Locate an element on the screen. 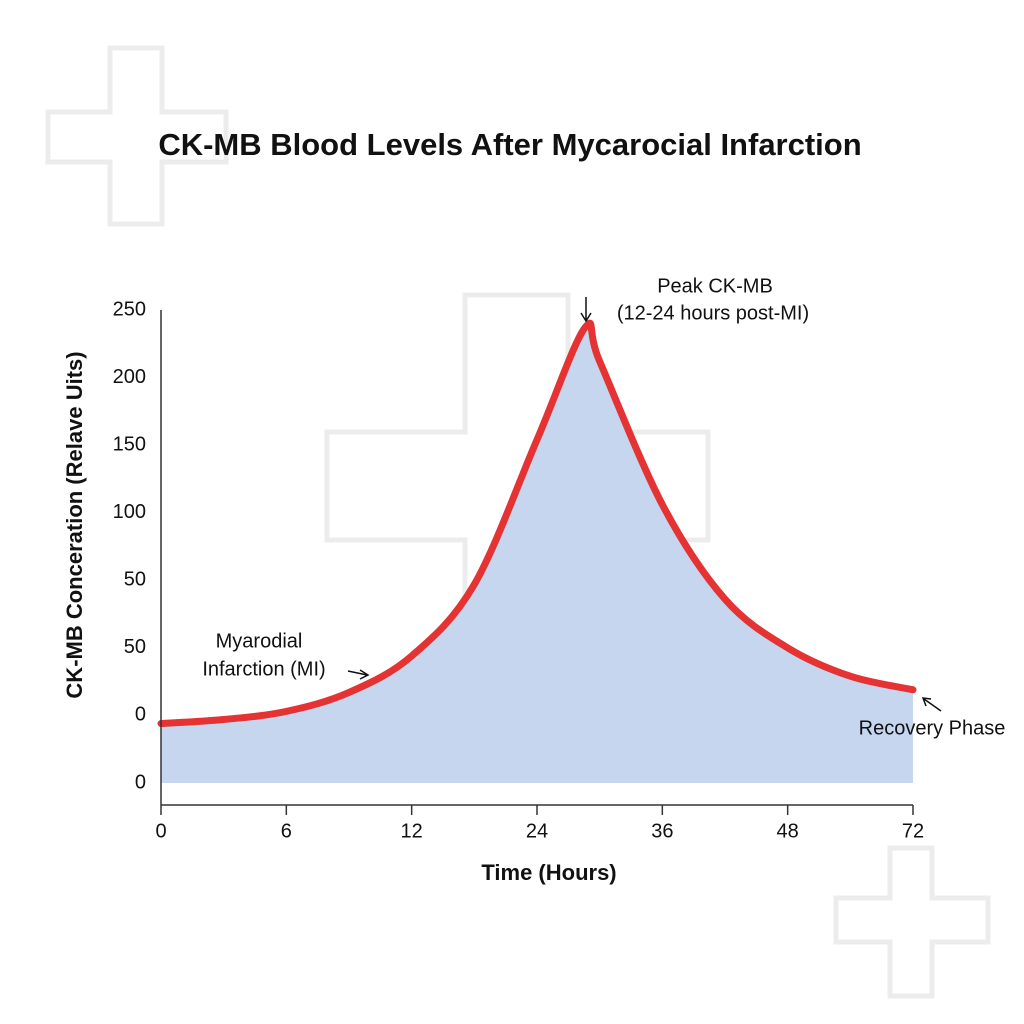 Image resolution: width=1024 pixels, height=1024 pixels. annotation: (12-24 hours post-MI) is located at coordinates (713, 313).